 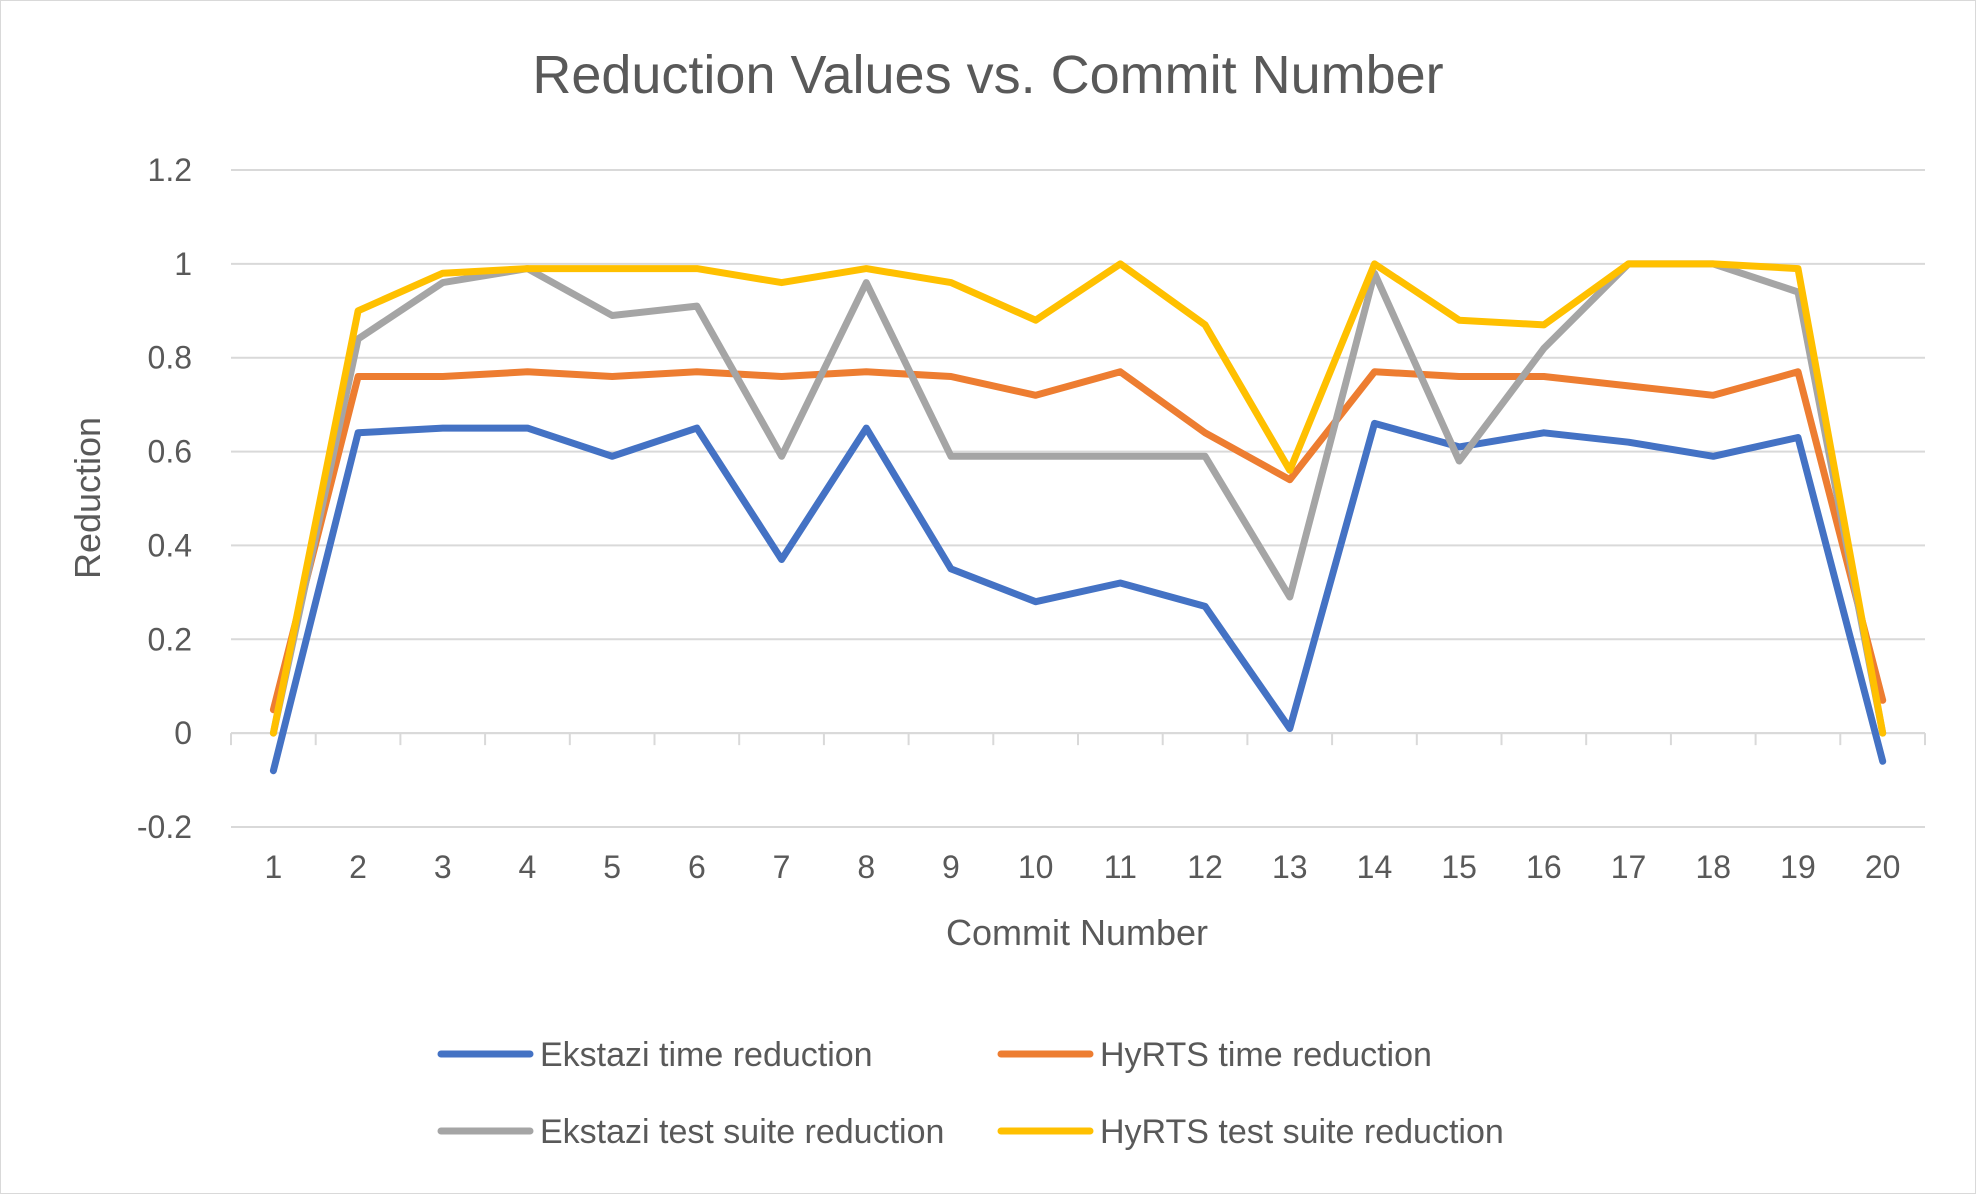 I want to click on x-tick-label: 16, so click(x=1544, y=867).